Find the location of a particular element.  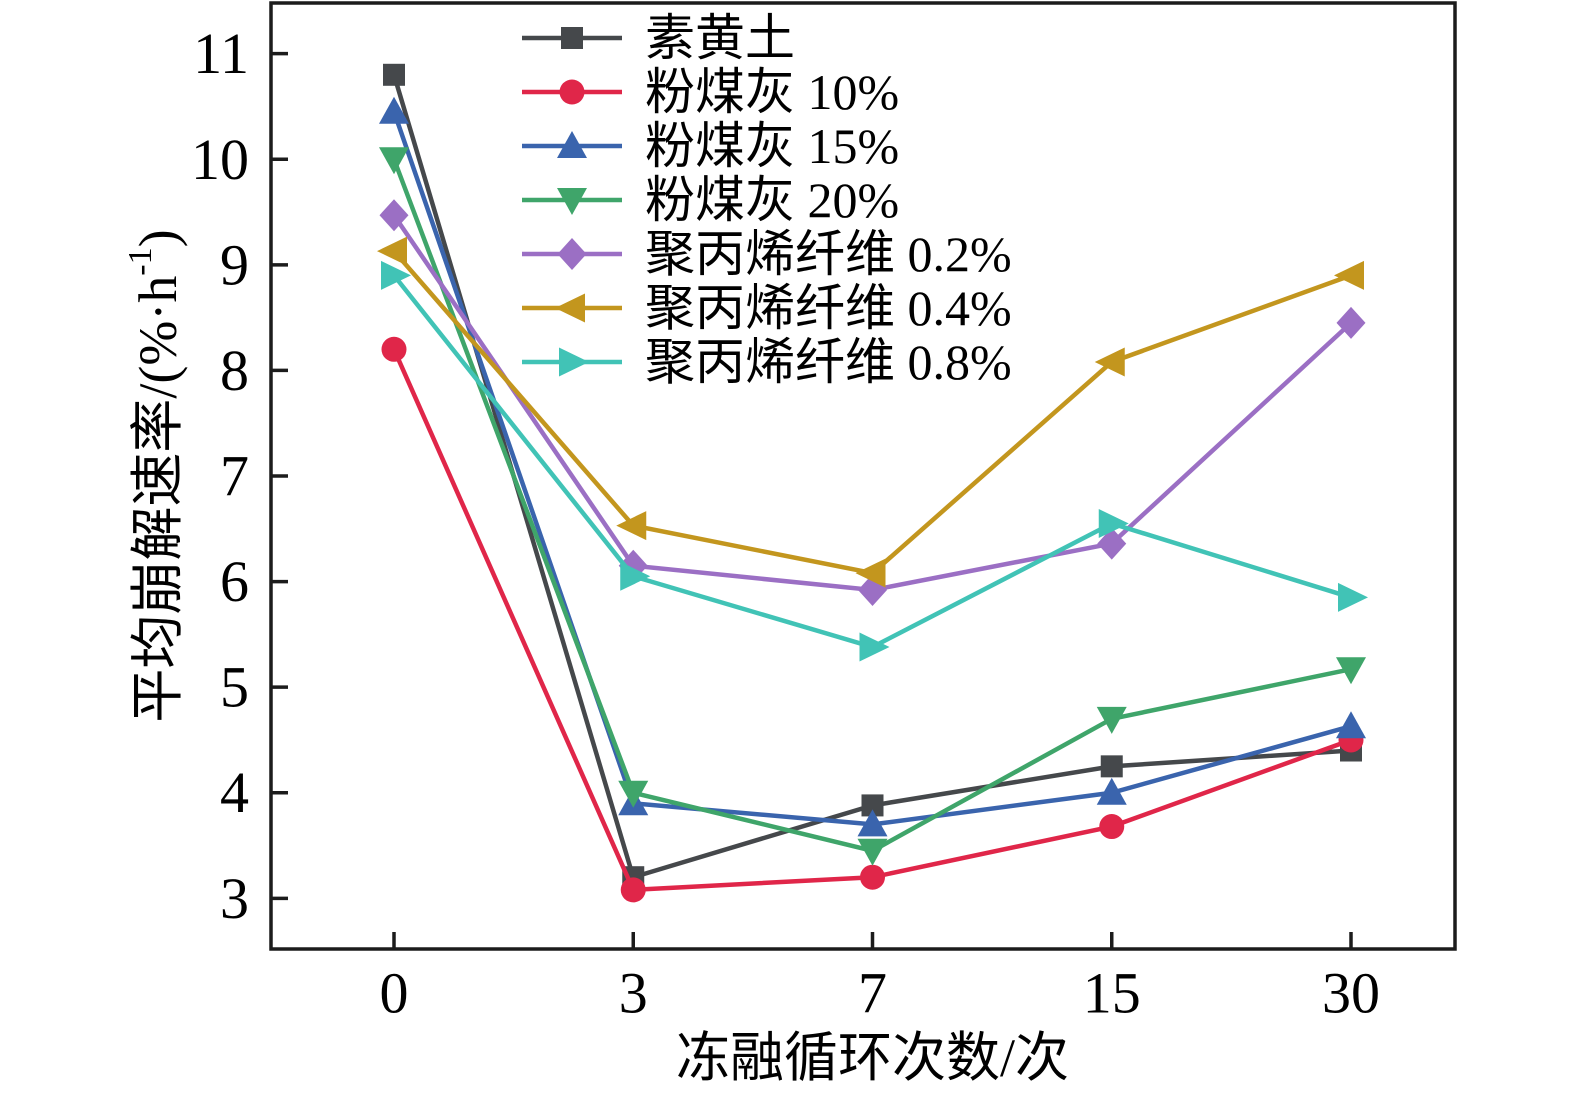

x-tick-label: 15 is located at coordinates (1112, 993).